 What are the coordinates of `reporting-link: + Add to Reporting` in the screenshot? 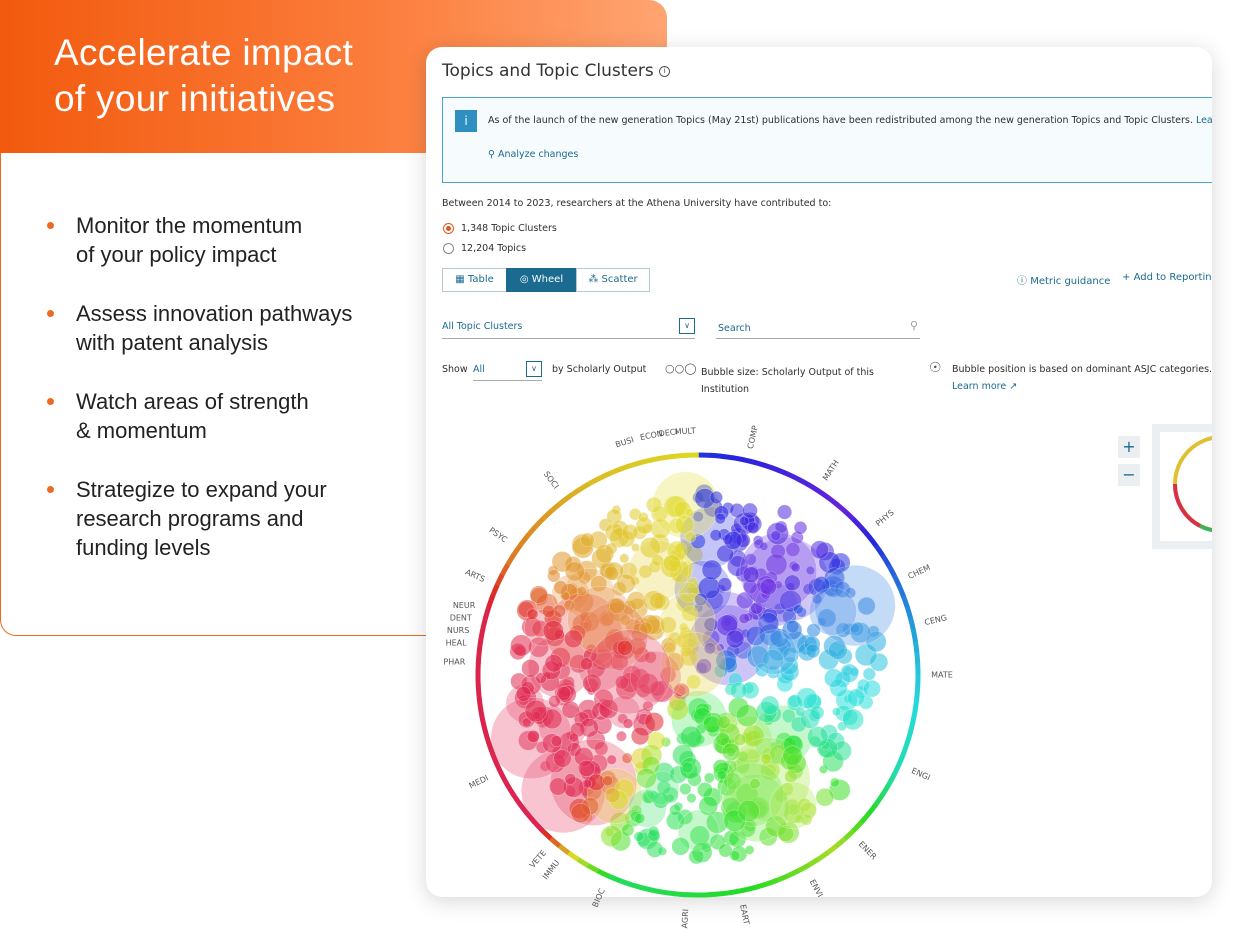 It's located at (1167, 277).